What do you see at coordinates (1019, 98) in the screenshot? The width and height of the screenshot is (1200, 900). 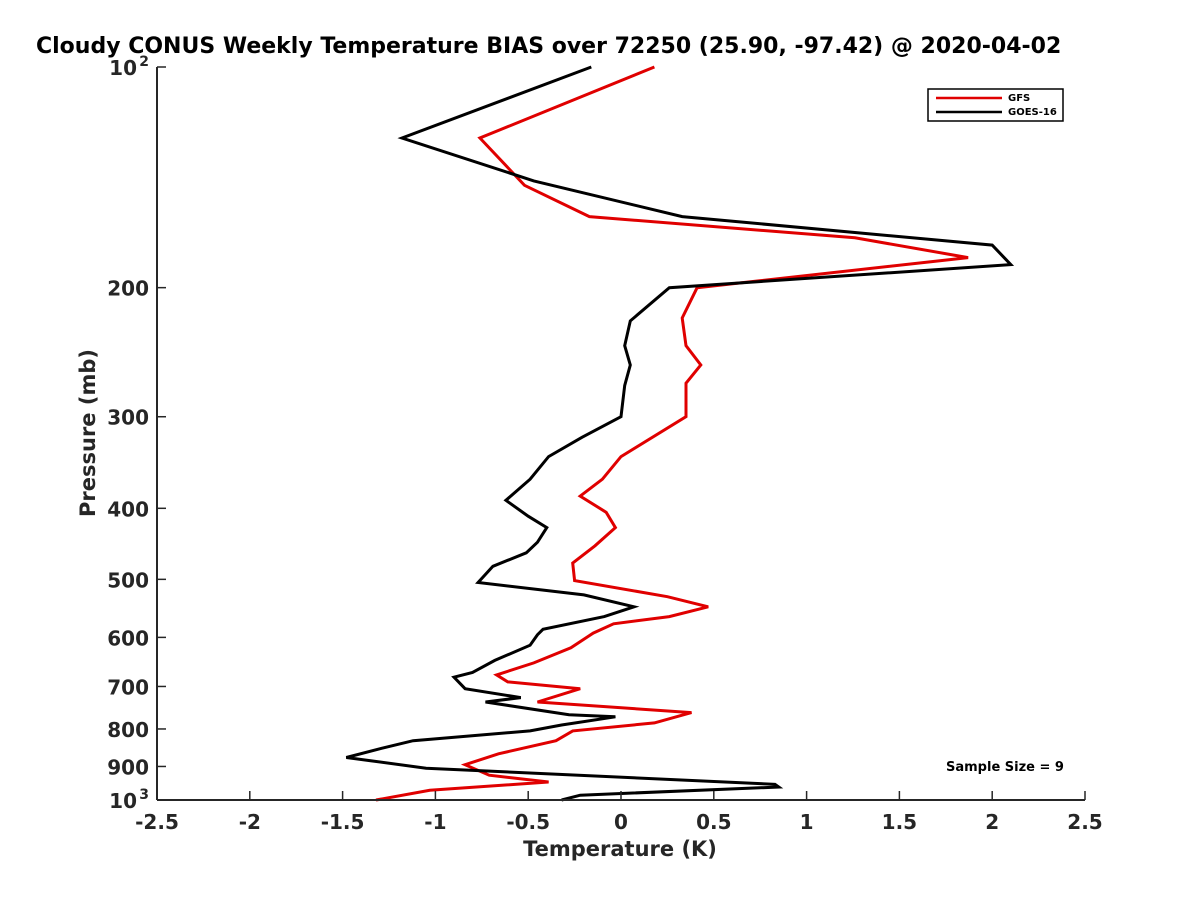 I see `legend-label-gfs: GFS` at bounding box center [1019, 98].